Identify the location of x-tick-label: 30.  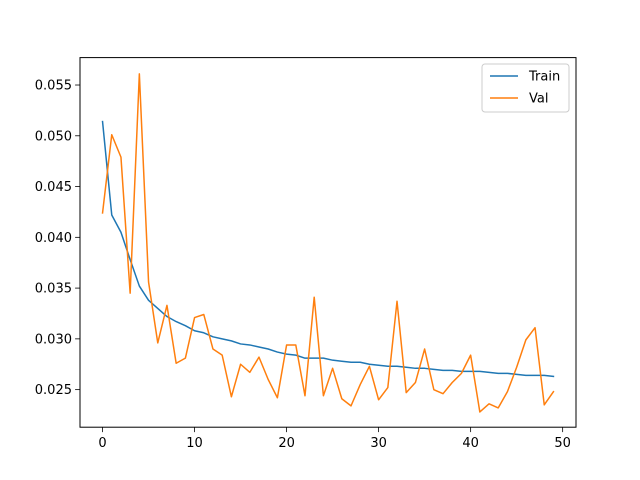
(378, 443).